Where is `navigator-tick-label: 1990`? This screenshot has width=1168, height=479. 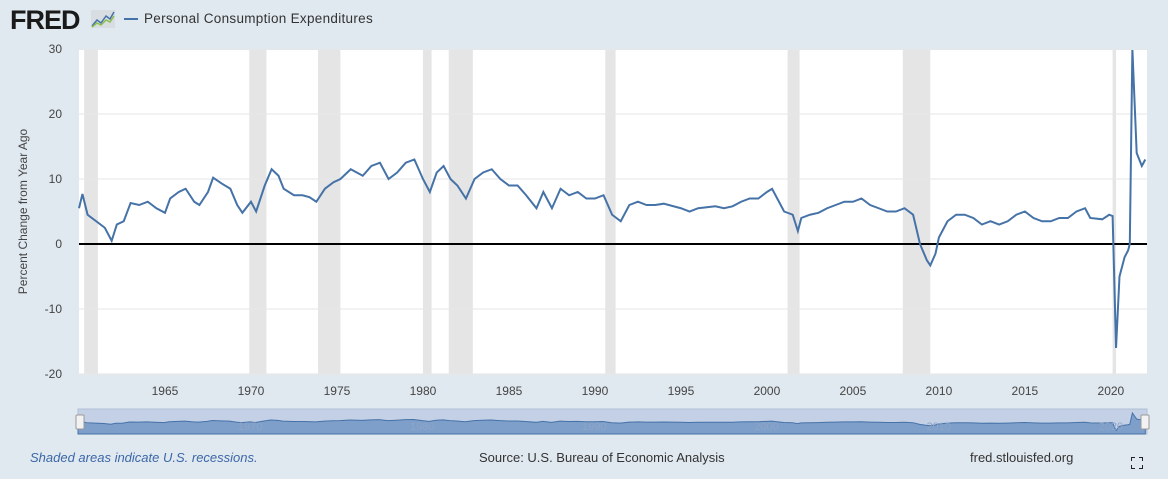 navigator-tick-label: 1990 is located at coordinates (594, 427).